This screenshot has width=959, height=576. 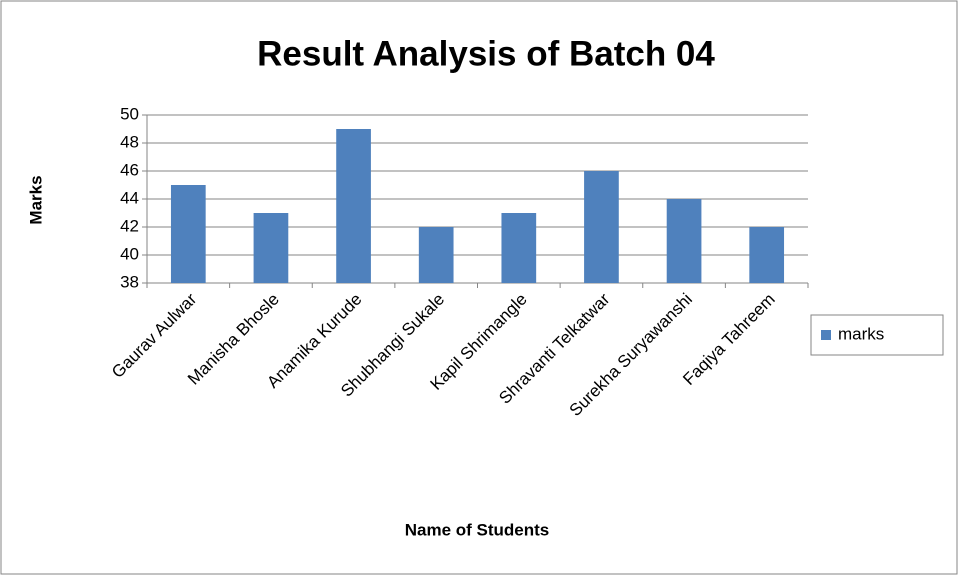 What do you see at coordinates (35, 199) in the screenshot?
I see `y-axis-title: Marks` at bounding box center [35, 199].